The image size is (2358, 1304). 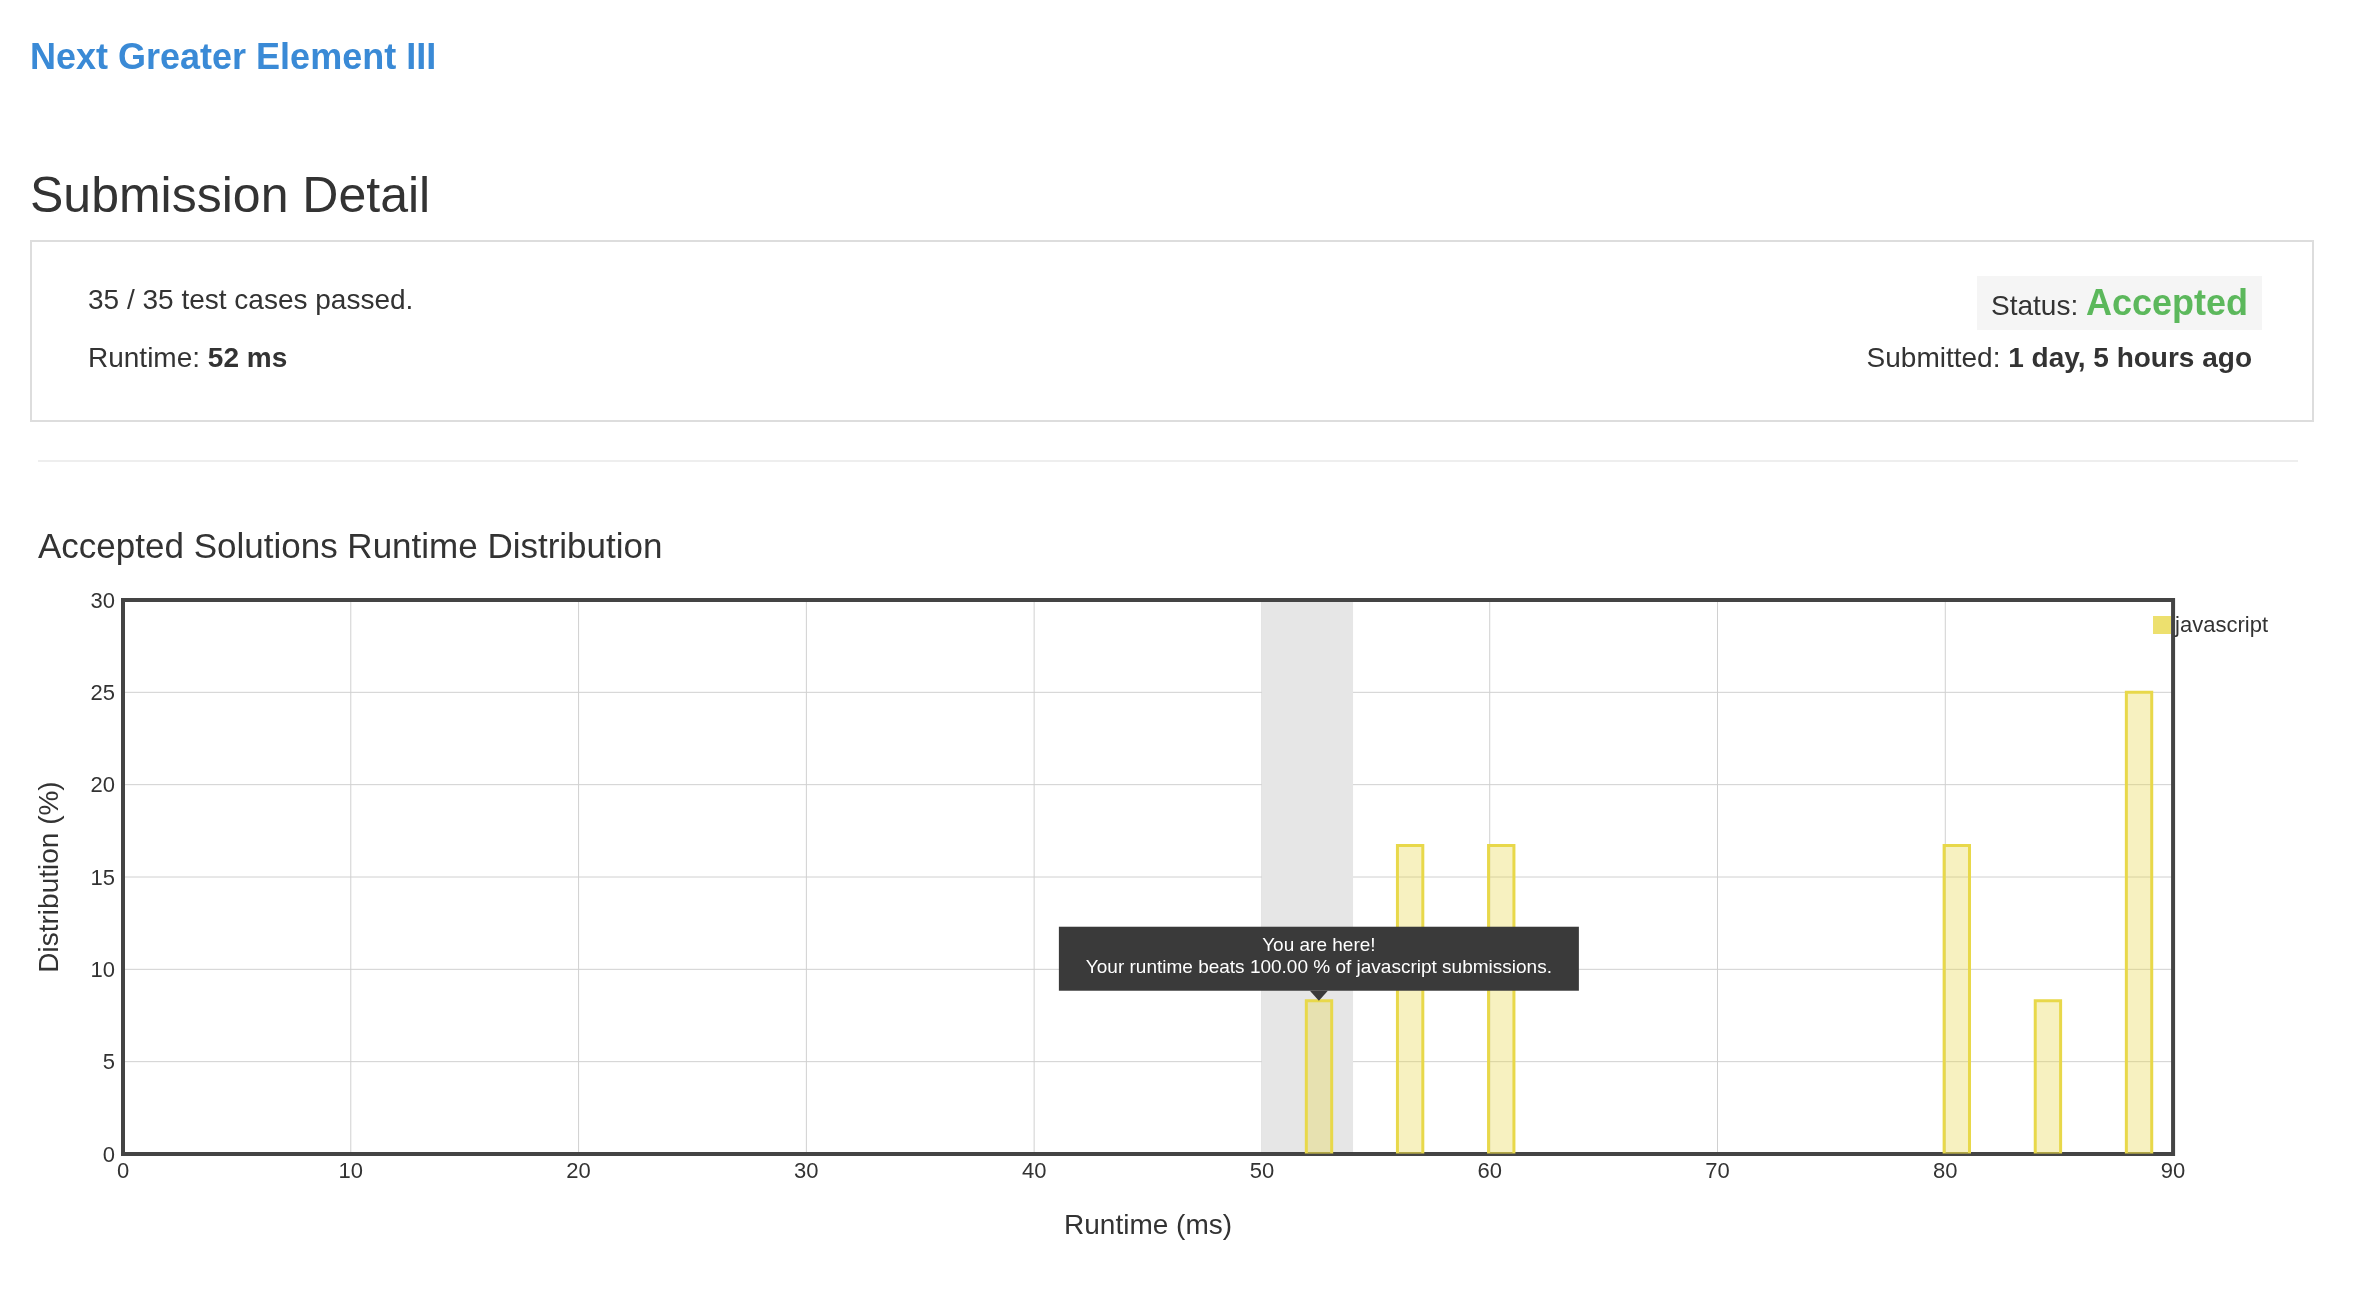 I want to click on y-tick-label: 20, so click(x=102, y=785).